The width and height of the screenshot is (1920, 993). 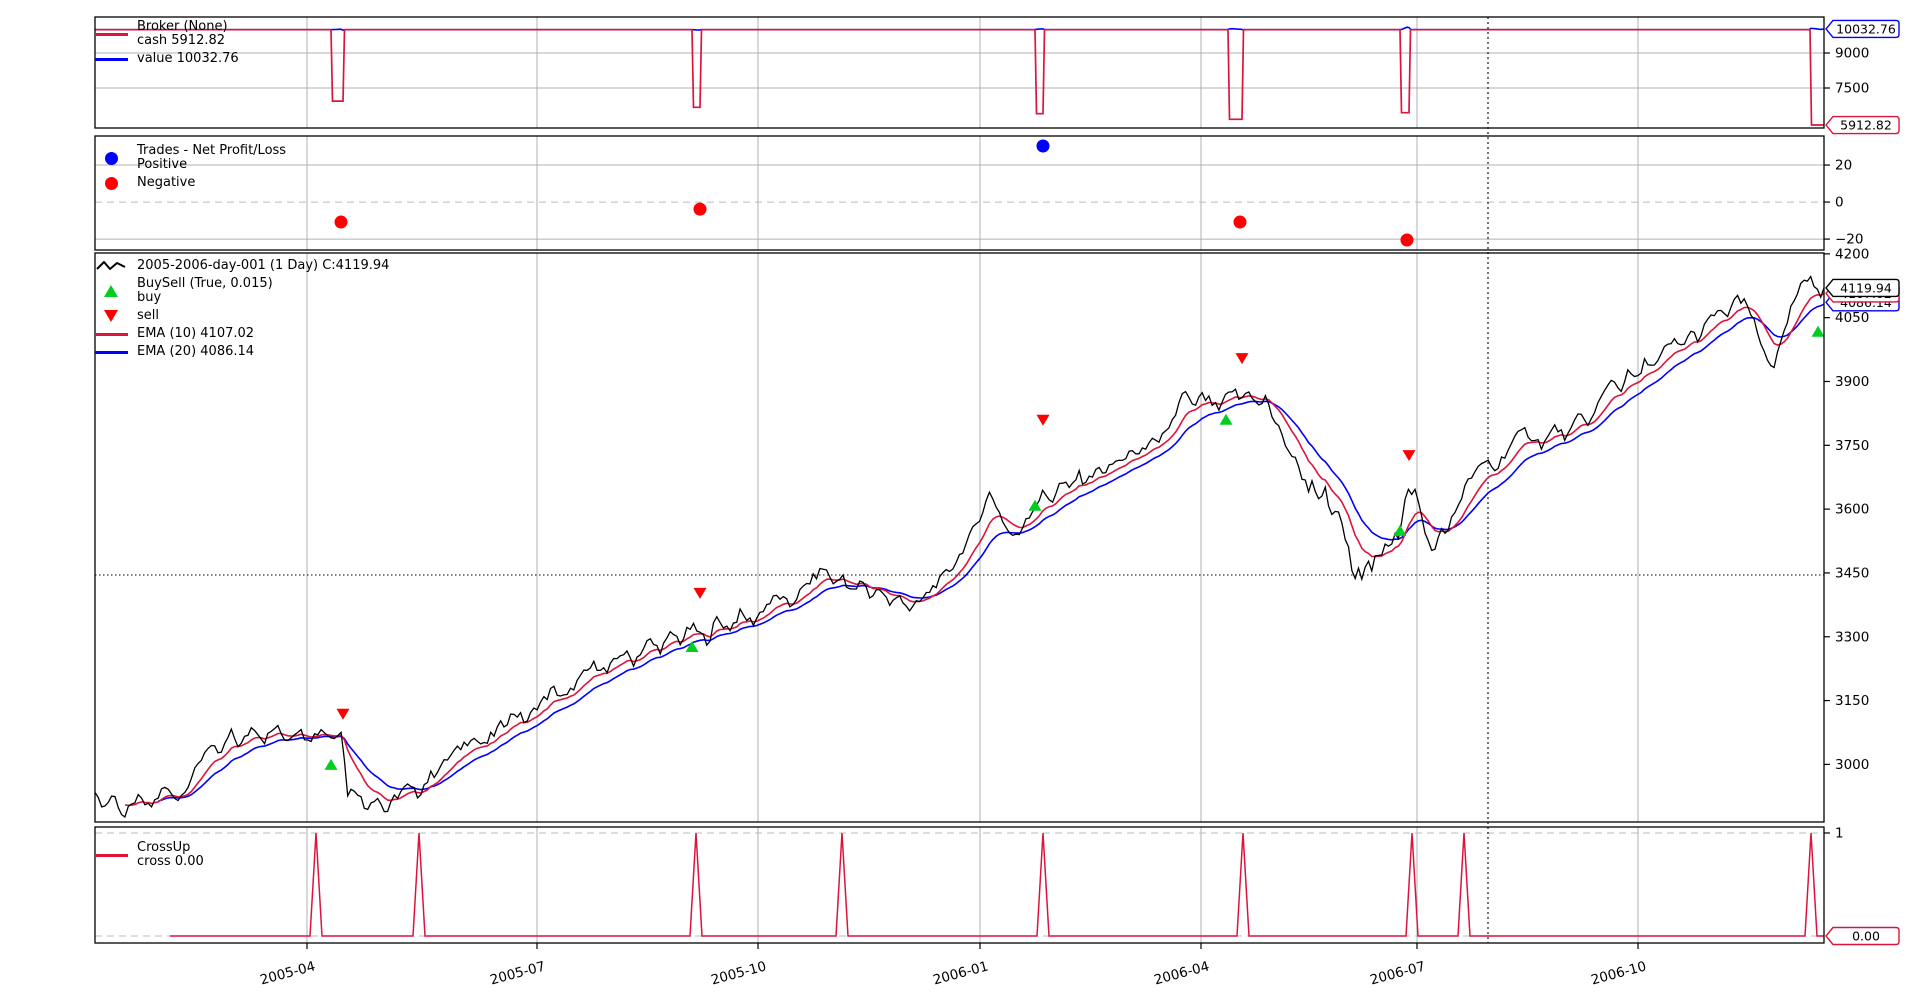 What do you see at coordinates (1181, 973) in the screenshot?
I see `x-tick-label: 2006-04` at bounding box center [1181, 973].